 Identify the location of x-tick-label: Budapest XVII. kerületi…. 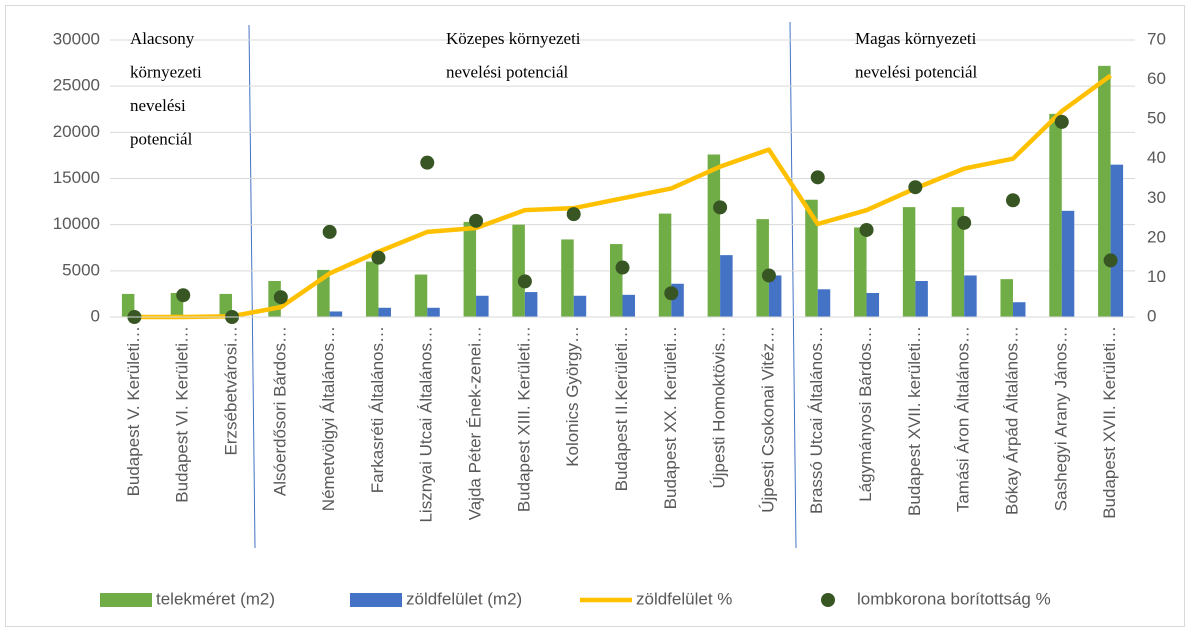
(914, 421).